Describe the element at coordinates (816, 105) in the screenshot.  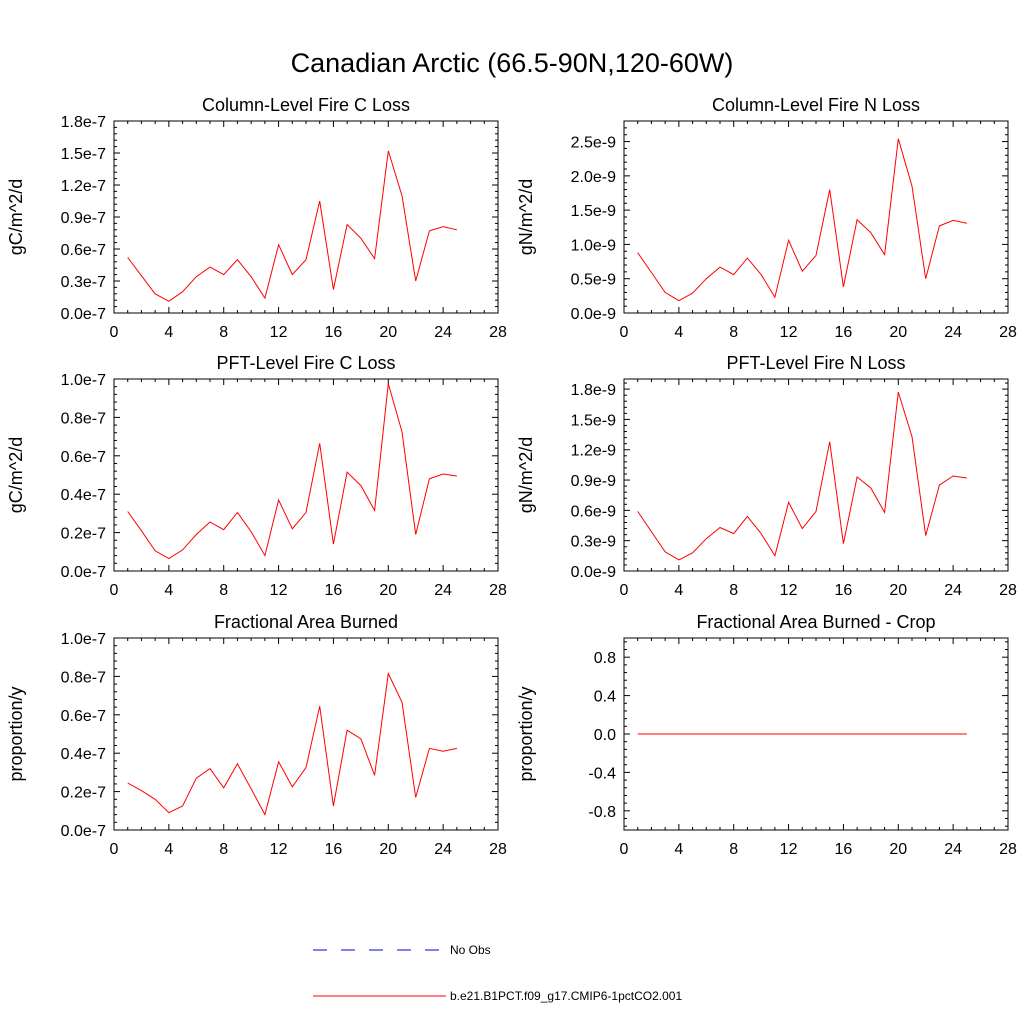
I see `panel-title: Column-Level Fire N Loss` at that location.